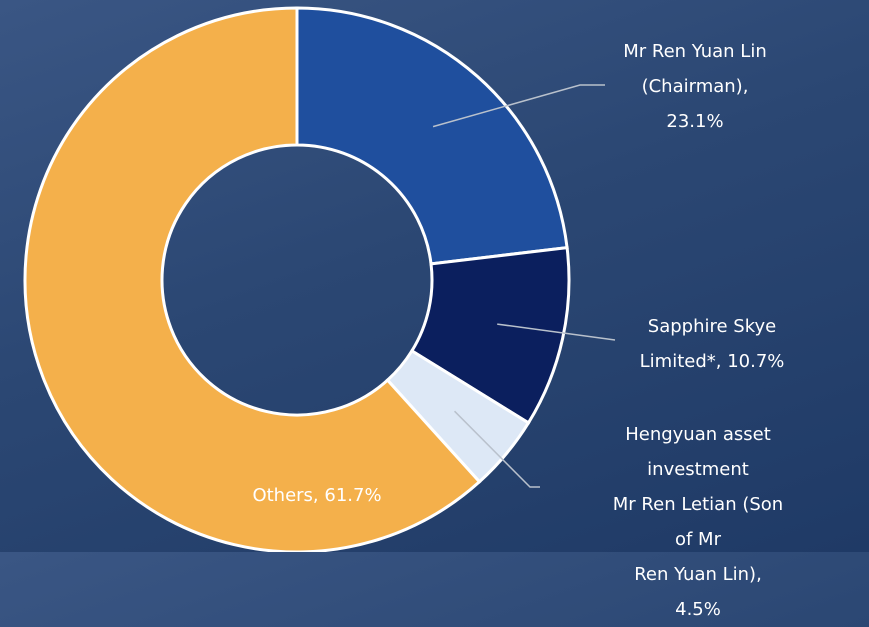 The height and width of the screenshot is (627, 869). Describe the element at coordinates (712, 344) in the screenshot. I see `slice-label: Sapphire Skye Limited*, 10.7%` at that location.